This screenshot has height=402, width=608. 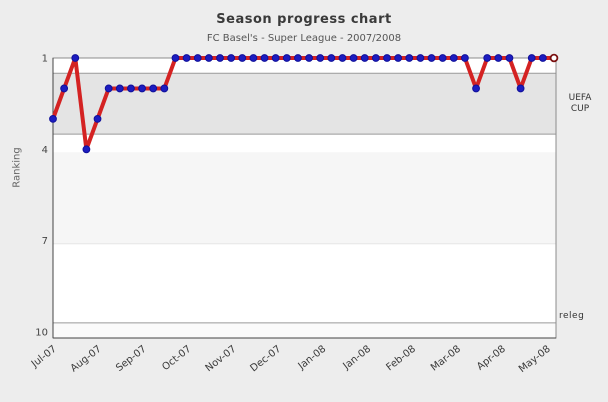 I want to click on chart-subtitle: FC Basel's - Super League - 2007/2008, so click(x=304, y=38).